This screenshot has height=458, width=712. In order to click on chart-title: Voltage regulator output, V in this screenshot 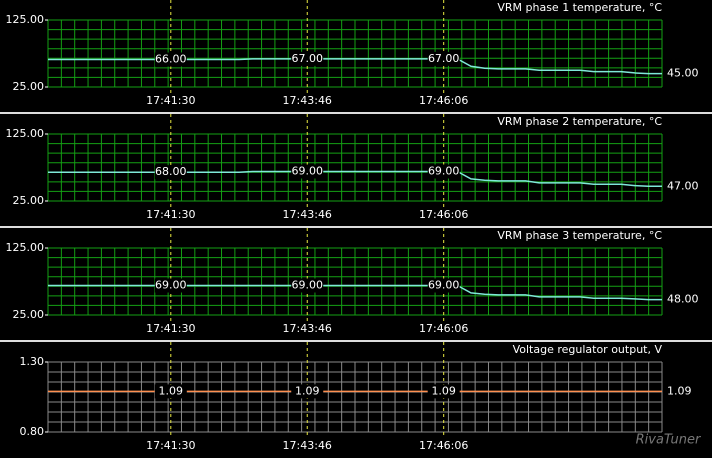, I will do `click(588, 349)`.